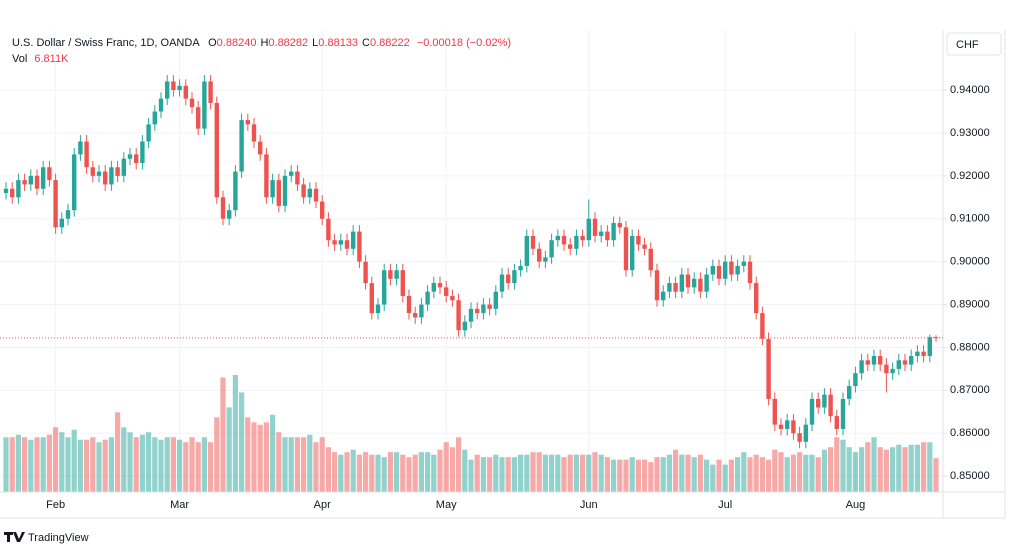 The height and width of the screenshot is (555, 1012). What do you see at coordinates (179, 505) in the screenshot?
I see `x-tick-label: Mar` at bounding box center [179, 505].